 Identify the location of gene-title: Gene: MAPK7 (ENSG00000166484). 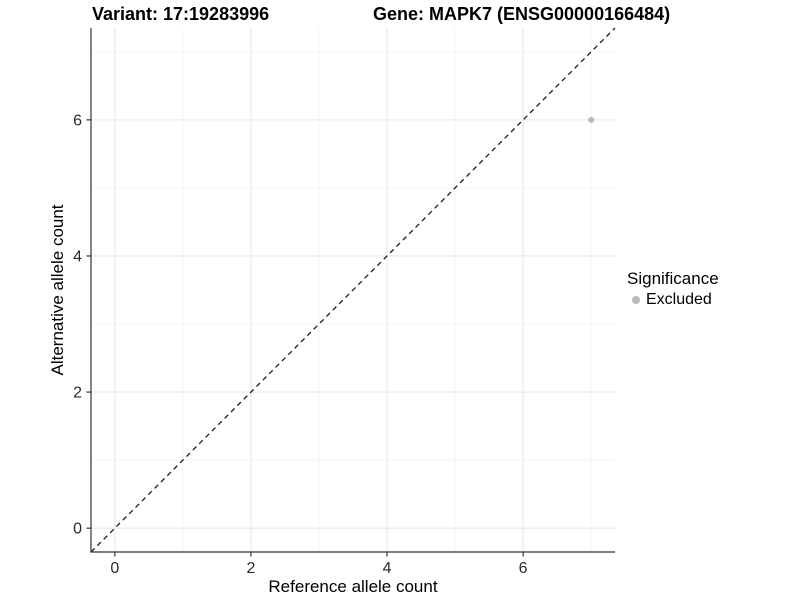
(522, 14).